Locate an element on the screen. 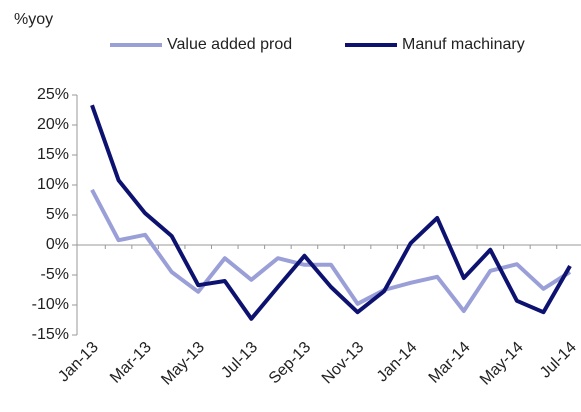 This screenshot has width=581, height=412. x-tick-label: Jul-14 is located at coordinates (558, 360).